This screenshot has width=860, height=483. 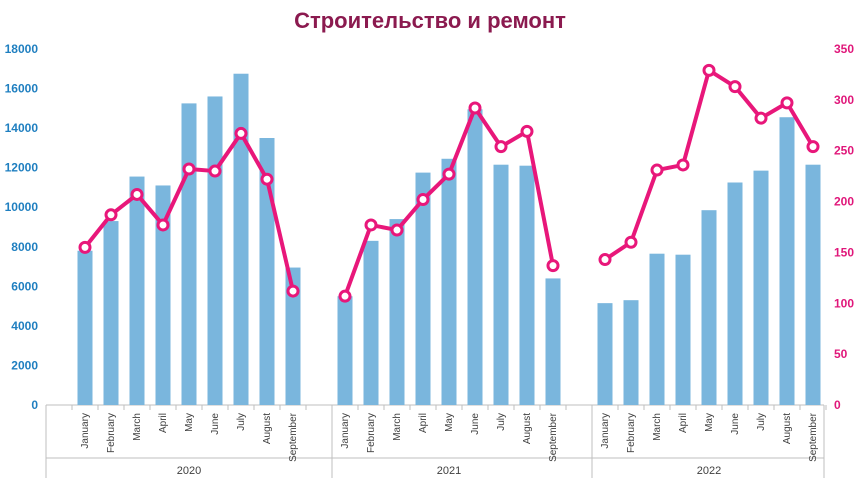 I want to click on y-left-tick-label: 12000, so click(x=22, y=168).